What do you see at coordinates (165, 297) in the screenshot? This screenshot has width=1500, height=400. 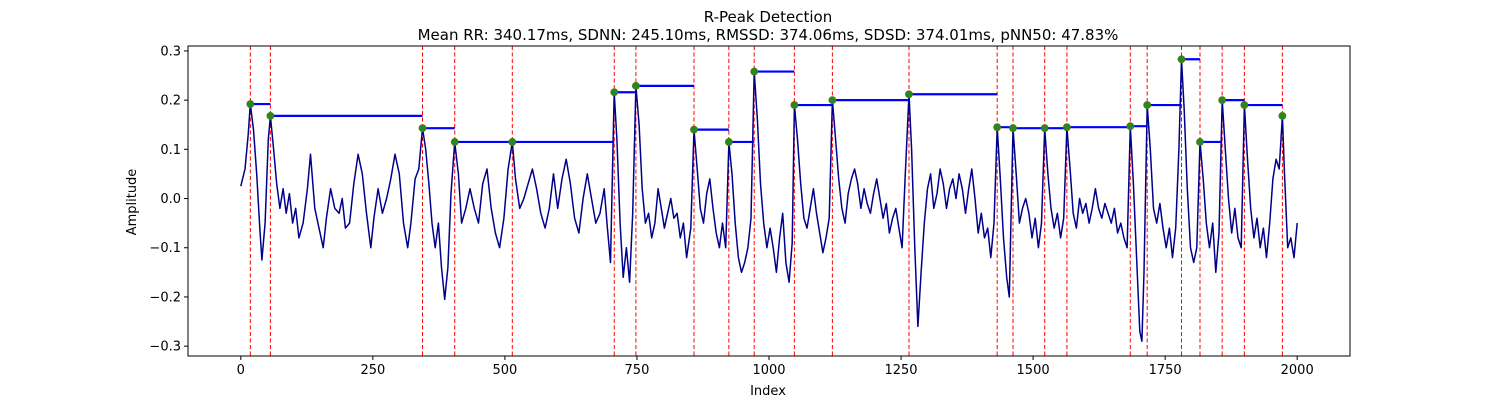 I see `y-tick-label-1: −0.2` at bounding box center [165, 297].